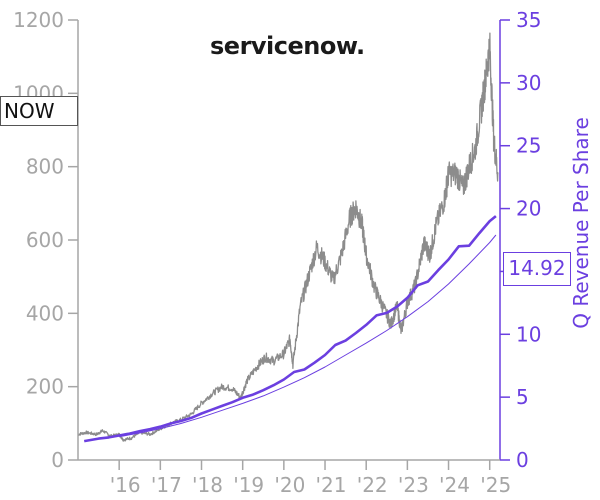  I want to click on x-tick-label: '16, so click(125, 485).